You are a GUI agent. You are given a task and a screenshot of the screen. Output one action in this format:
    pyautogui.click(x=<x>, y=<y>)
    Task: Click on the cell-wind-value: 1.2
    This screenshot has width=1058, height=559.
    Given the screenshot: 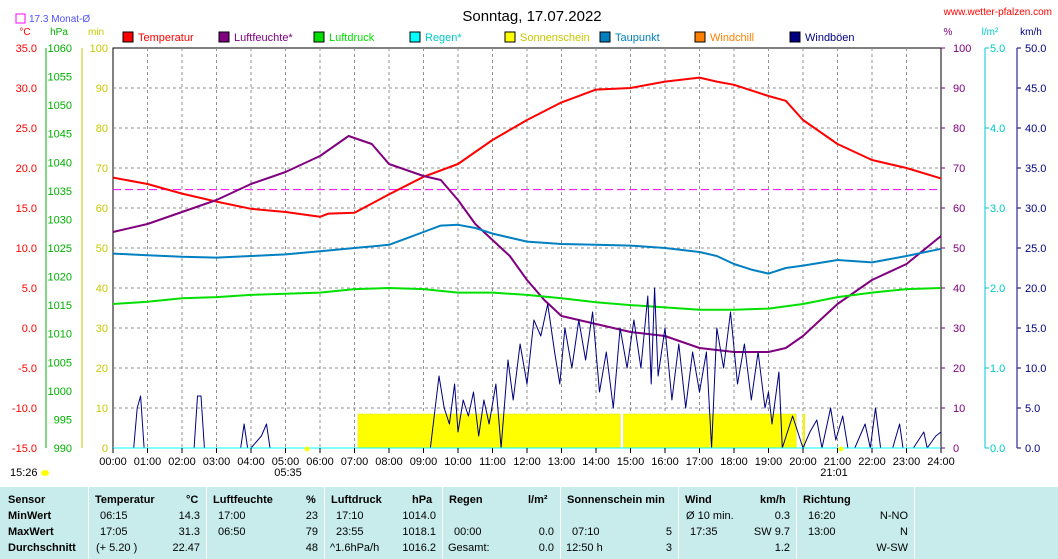 What is the action you would take?
    pyautogui.click(x=782, y=548)
    